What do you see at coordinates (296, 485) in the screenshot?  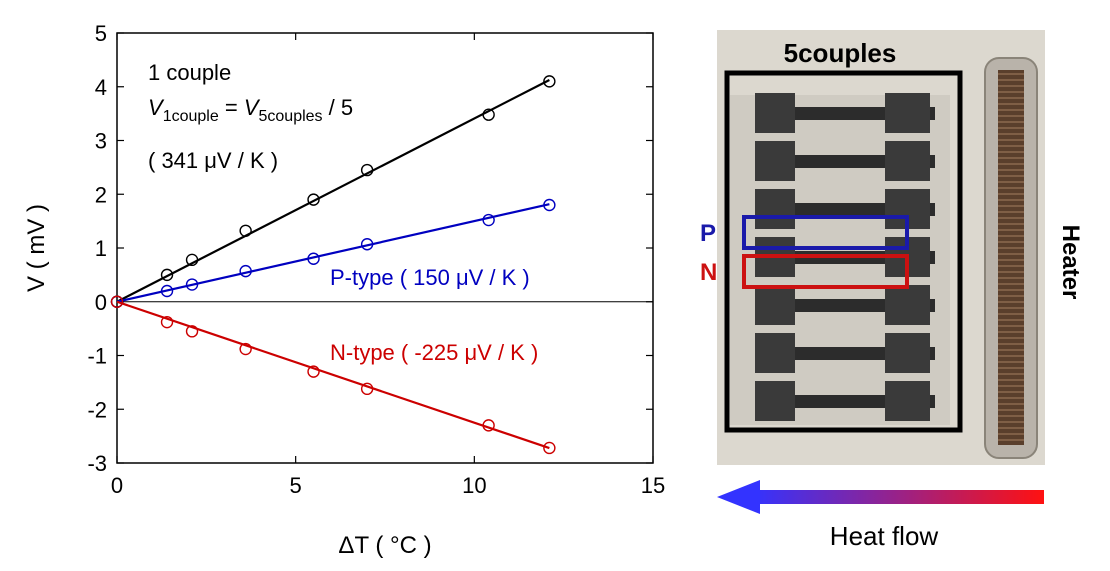 I see `x-tick-label: 5` at bounding box center [296, 485].